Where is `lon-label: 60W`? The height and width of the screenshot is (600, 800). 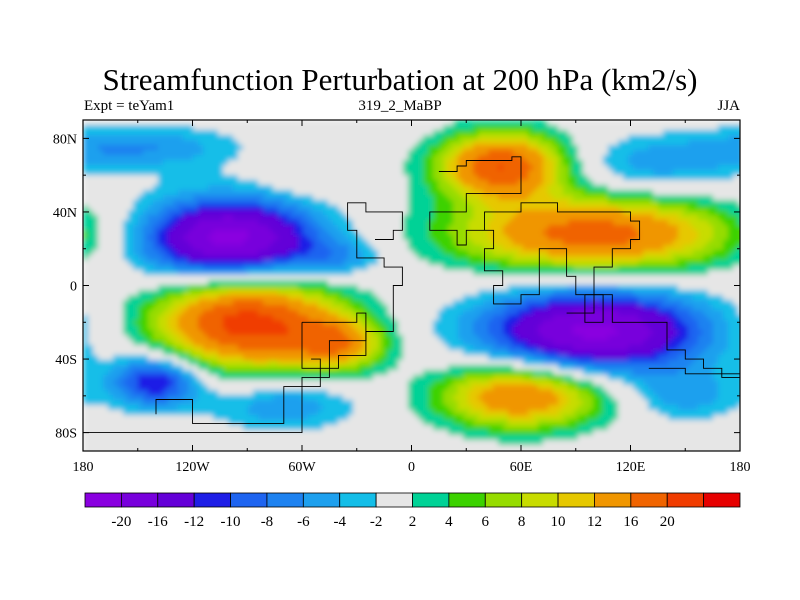 lon-label: 60W is located at coordinates (302, 467).